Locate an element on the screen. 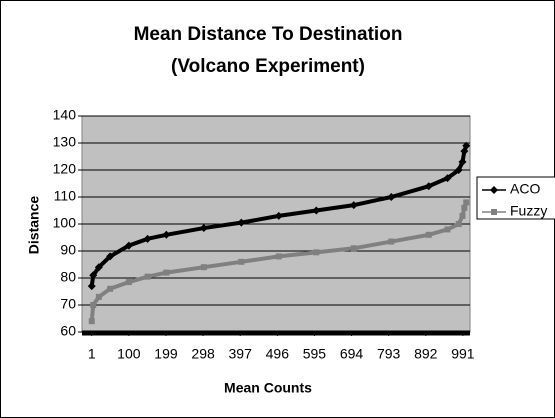 The height and width of the screenshot is (418, 555). x-tick-label: 298 is located at coordinates (203, 354).